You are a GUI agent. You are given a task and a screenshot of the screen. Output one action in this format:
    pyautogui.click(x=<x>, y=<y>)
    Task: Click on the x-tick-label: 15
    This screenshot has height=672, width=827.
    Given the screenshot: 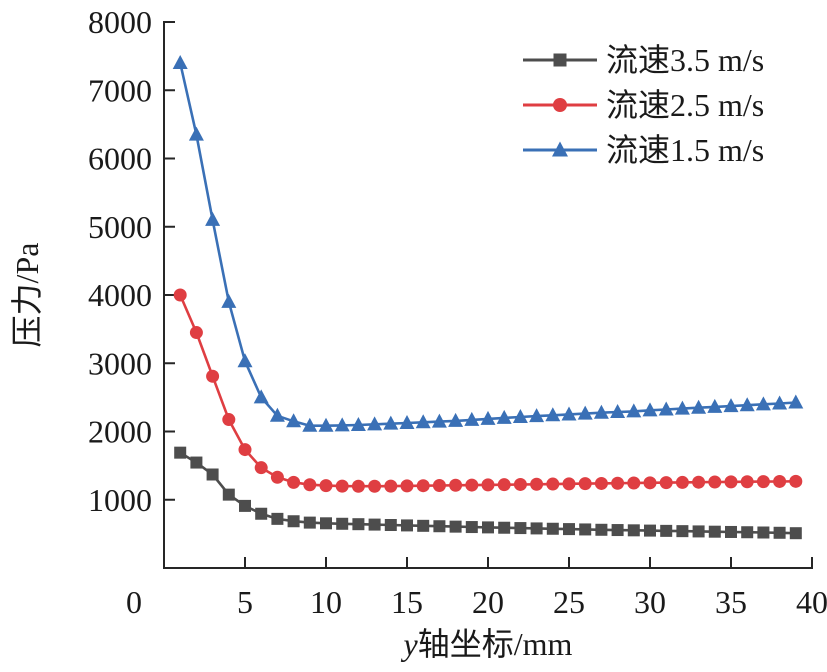 What is the action you would take?
    pyautogui.click(x=407, y=602)
    